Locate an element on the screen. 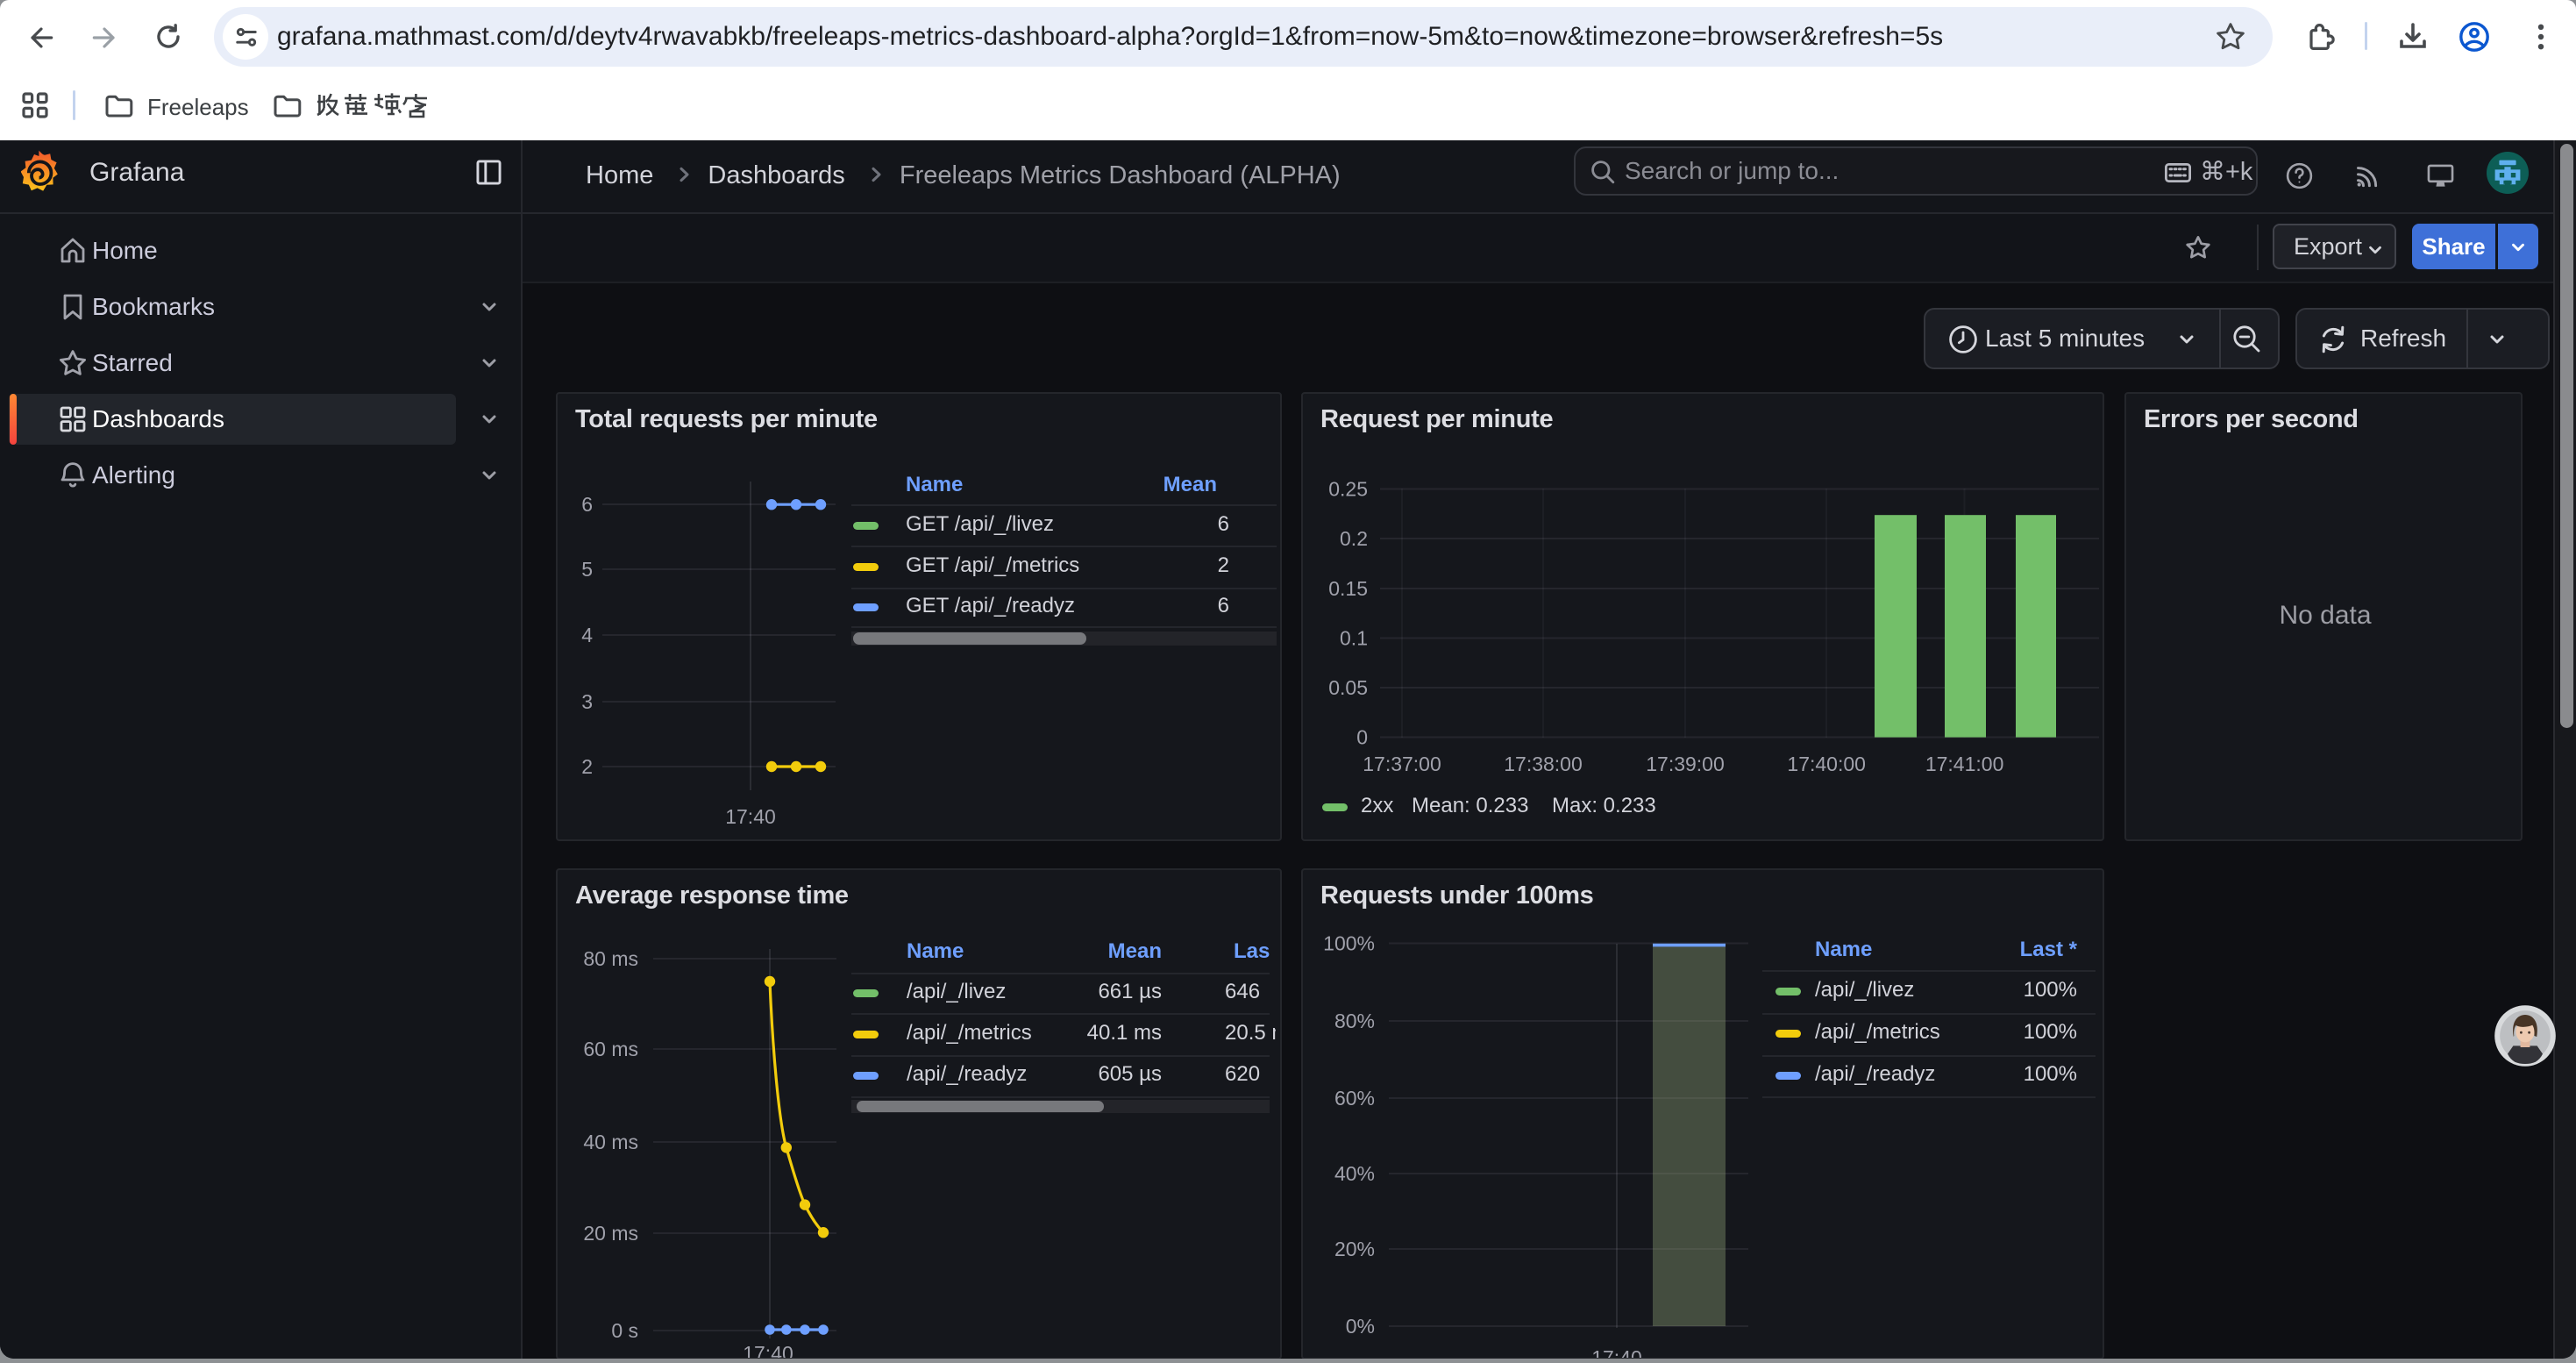 The height and width of the screenshot is (1363, 2576). svg-text: 0.05 is located at coordinates (1348, 687).